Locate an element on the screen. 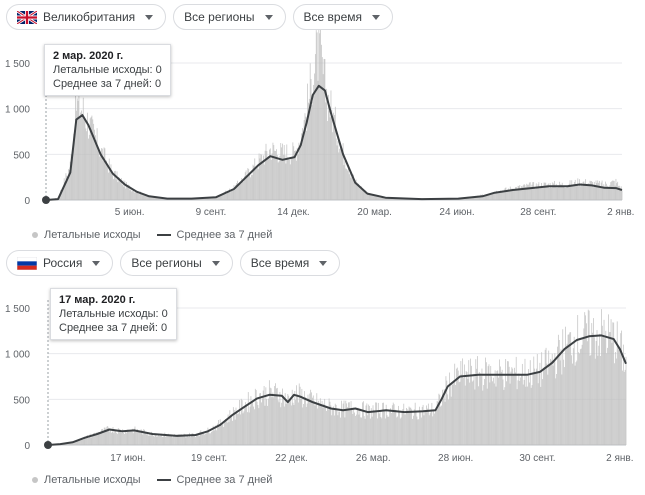 Image resolution: width=645 pixels, height=495 pixels. country-select: Великобритания is located at coordinates (86, 17).